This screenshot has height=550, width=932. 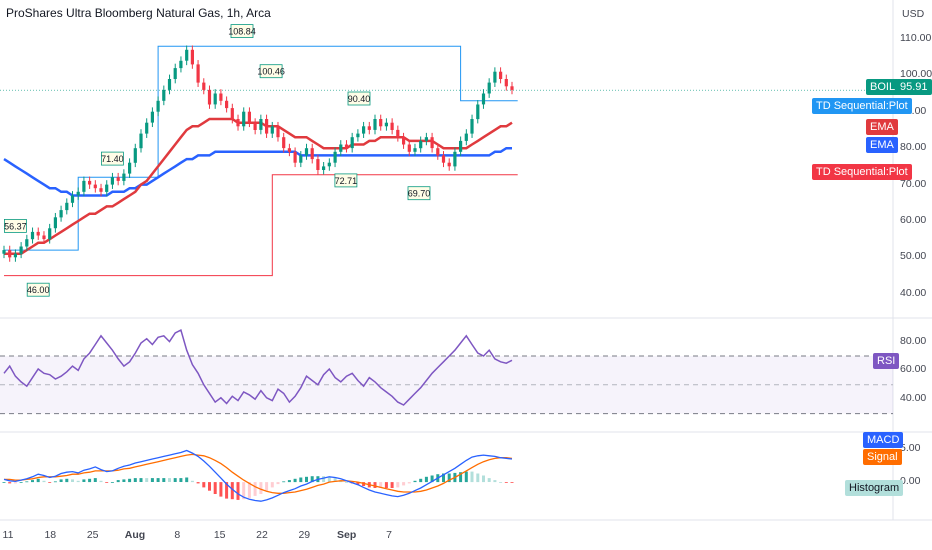 What do you see at coordinates (913, 398) in the screenshot?
I see `rsi-tick-label: 40.00` at bounding box center [913, 398].